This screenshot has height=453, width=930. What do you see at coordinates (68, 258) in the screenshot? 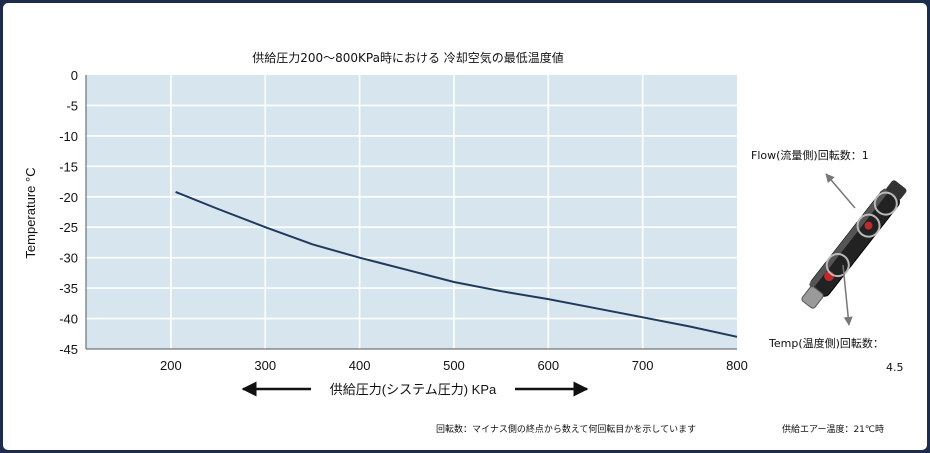
I see `y-tick-label: -30` at bounding box center [68, 258].